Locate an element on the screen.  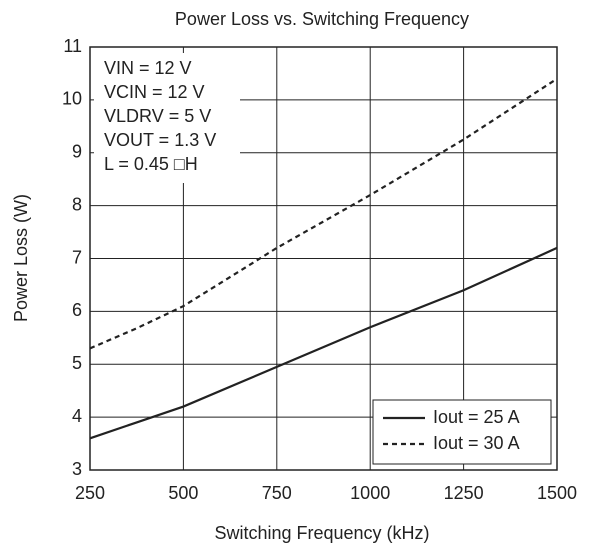
y-tick-label: 8 is located at coordinates (77, 204).